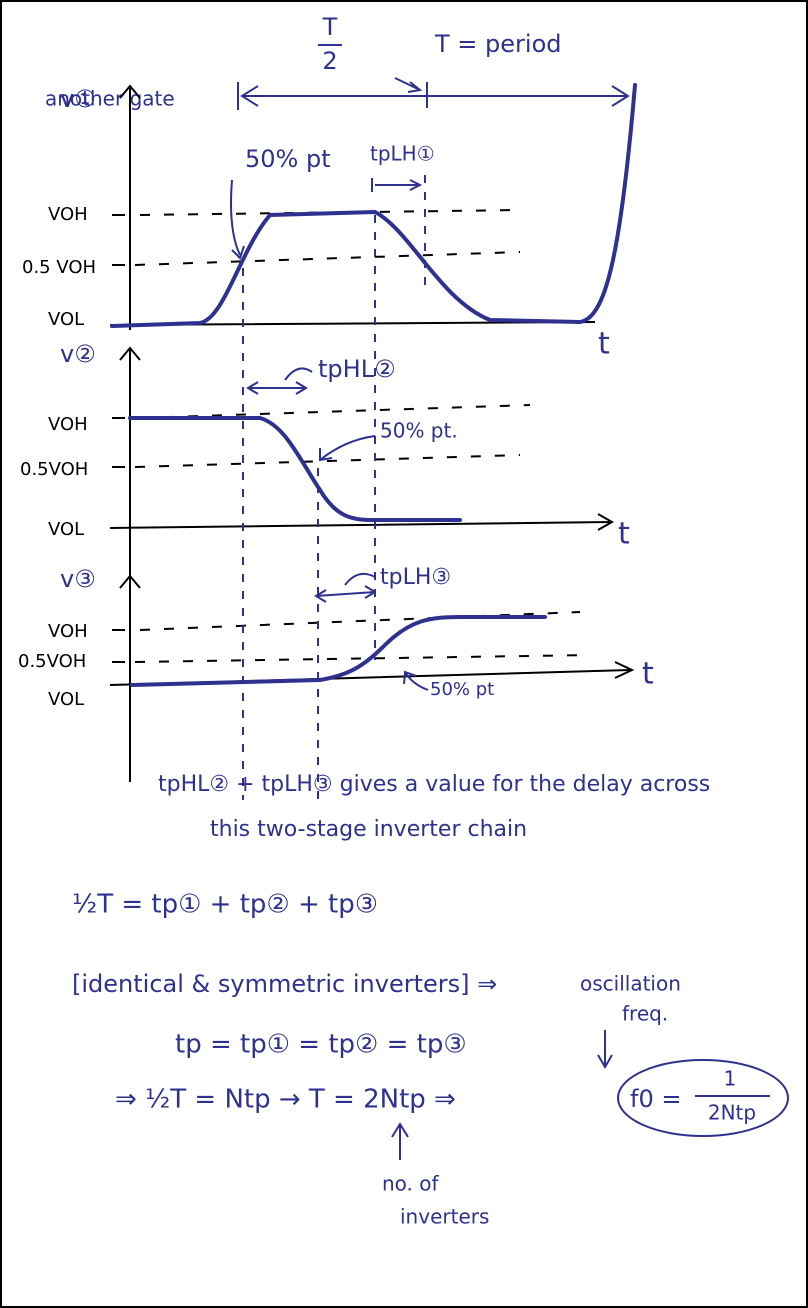 The height and width of the screenshot is (1308, 808). Describe the element at coordinates (368, 829) in the screenshot. I see `note: this two-stage inverter chain` at that location.